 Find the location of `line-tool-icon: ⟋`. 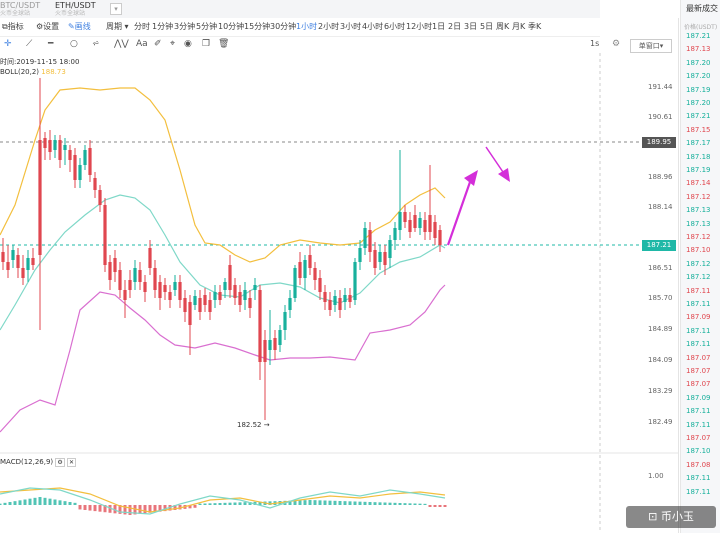

line-tool-icon: ⟋ is located at coordinates (29, 44).